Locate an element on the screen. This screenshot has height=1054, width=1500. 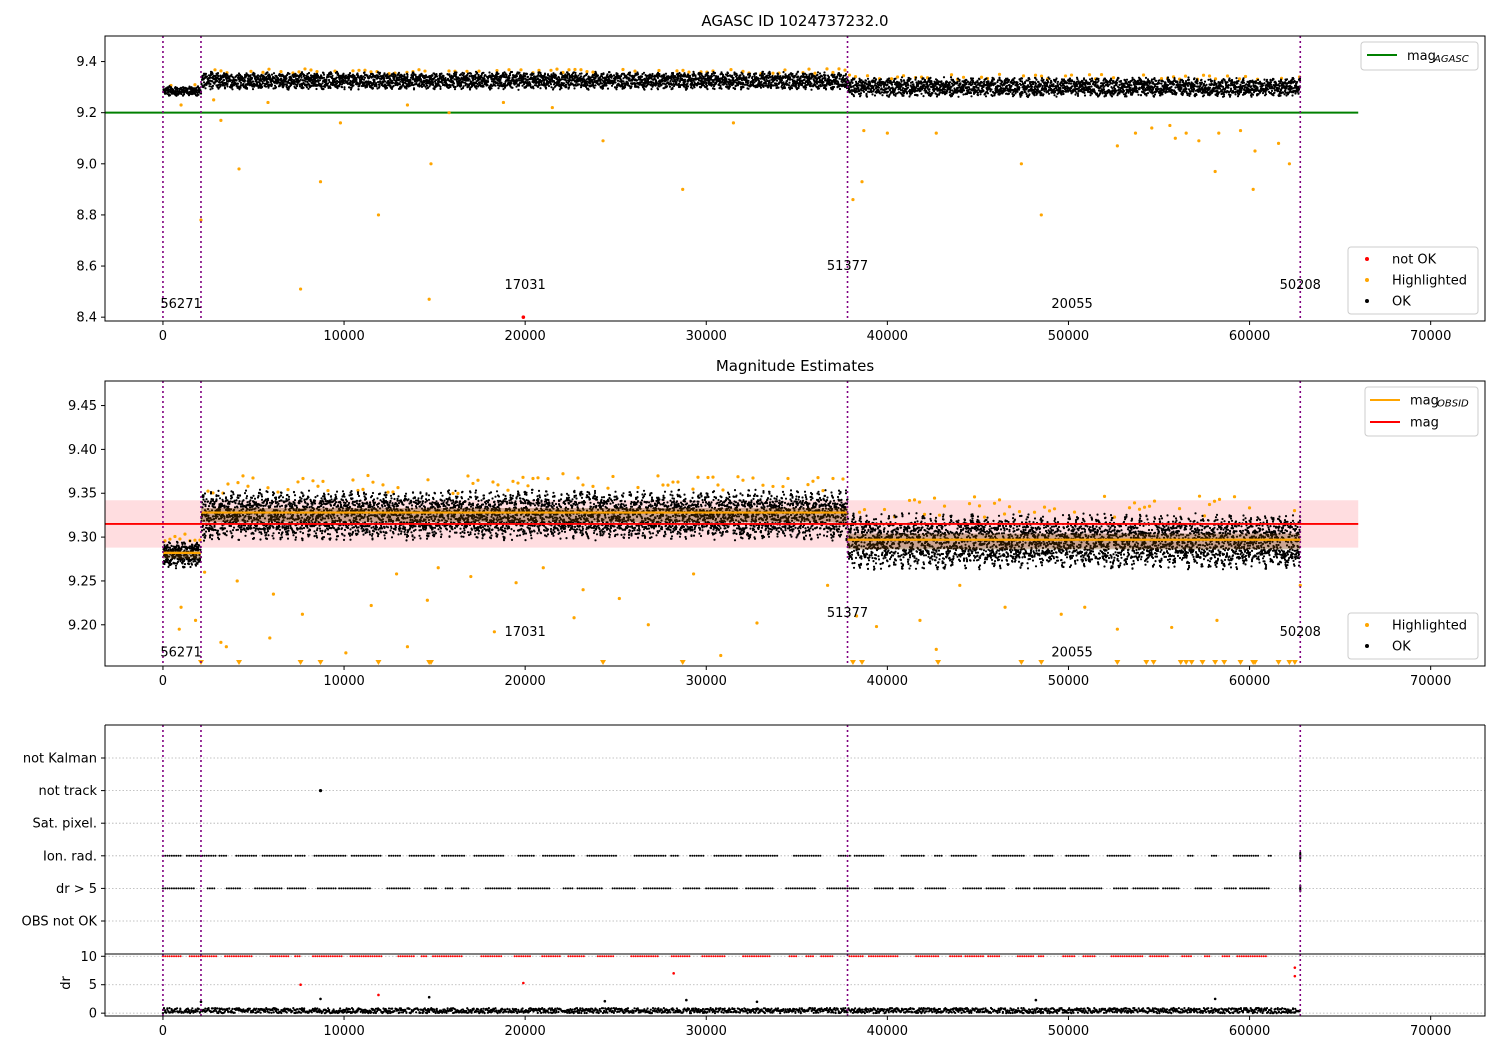
x-tick-label: 20000 is located at coordinates (524, 1031).